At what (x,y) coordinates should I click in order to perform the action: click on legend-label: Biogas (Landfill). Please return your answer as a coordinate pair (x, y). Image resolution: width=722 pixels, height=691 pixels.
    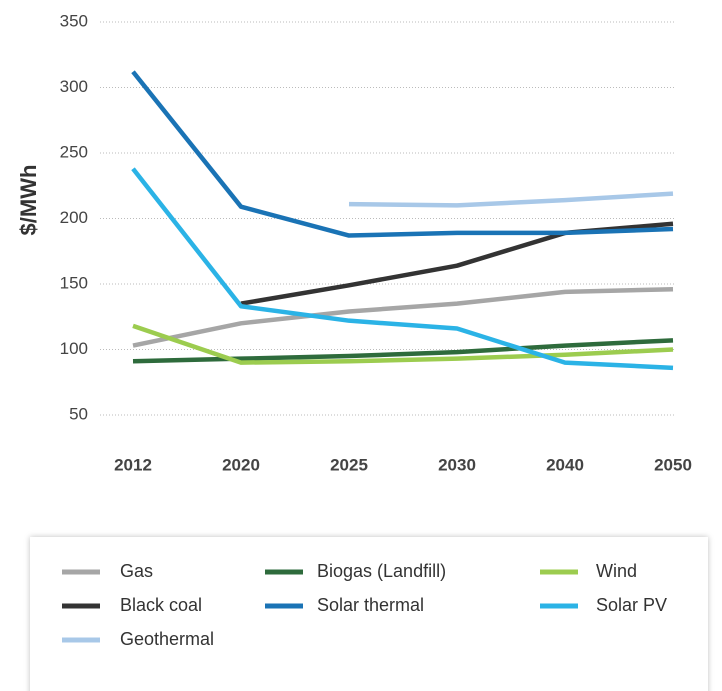
    Looking at the image, I should click on (381, 571).